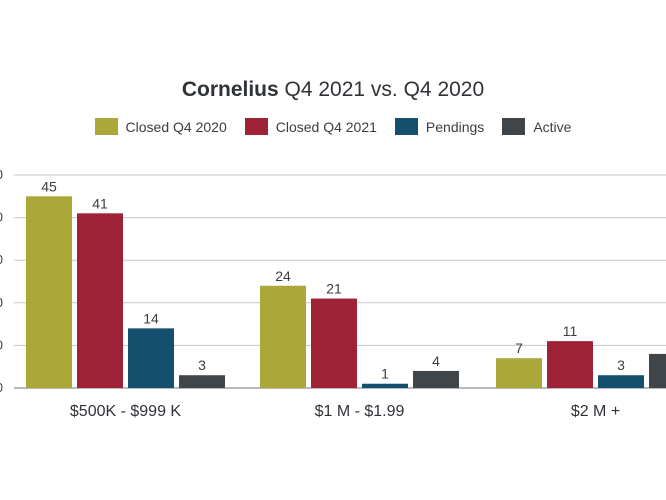 The width and height of the screenshot is (666, 500). Describe the element at coordinates (384, 89) in the screenshot. I see `chart-title-rest: Q4 2021 vs. Q4 2020` at that location.